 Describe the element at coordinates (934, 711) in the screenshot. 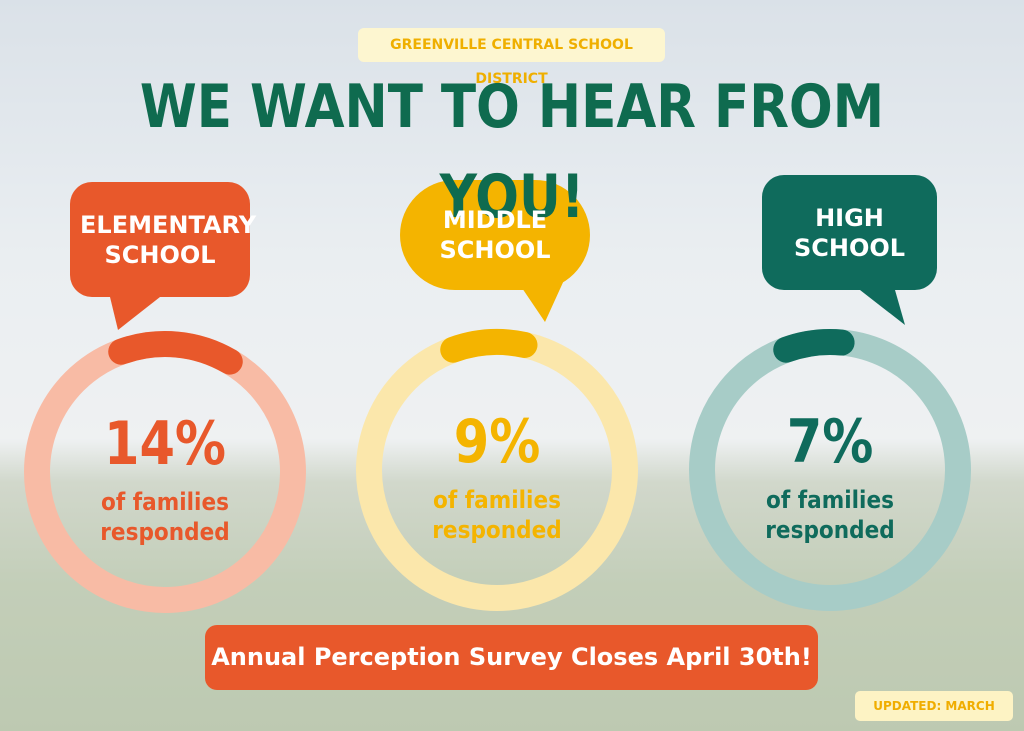

I see `updated-badge: UPDATED: MARCH 16TH` at that location.